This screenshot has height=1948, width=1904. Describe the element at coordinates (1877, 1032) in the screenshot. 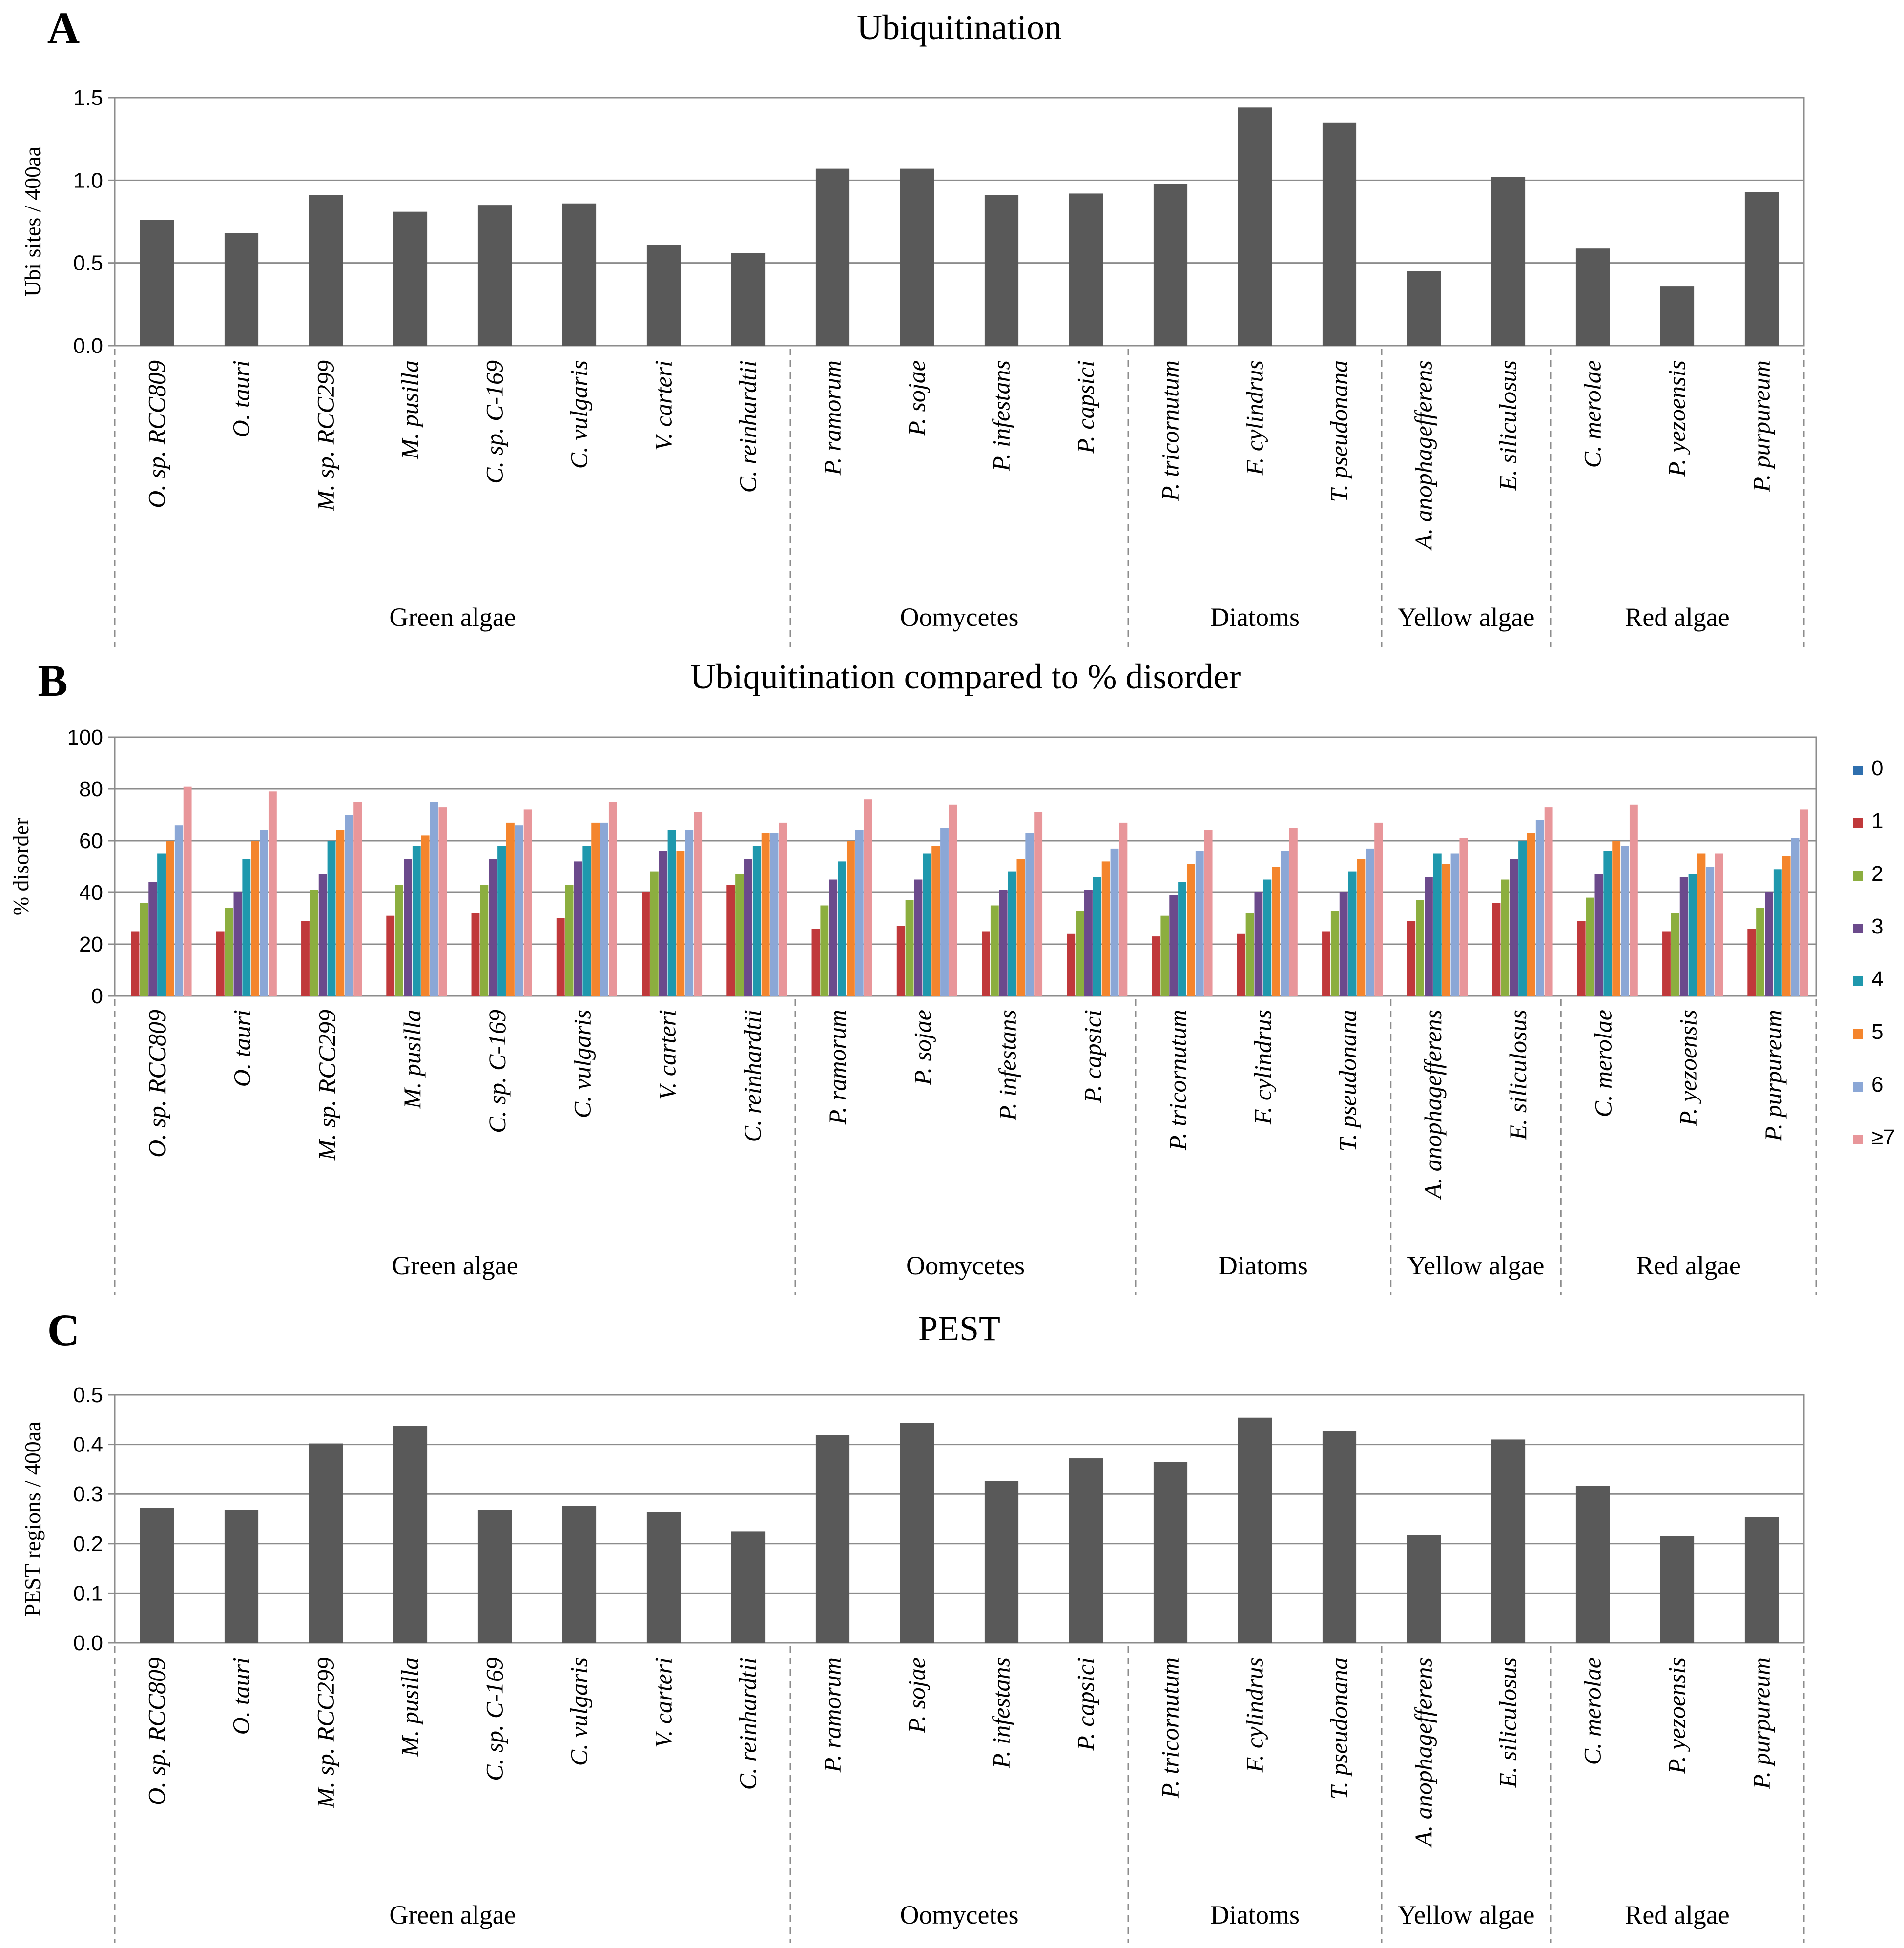

I see `panel-b-legend-label: 5` at that location.